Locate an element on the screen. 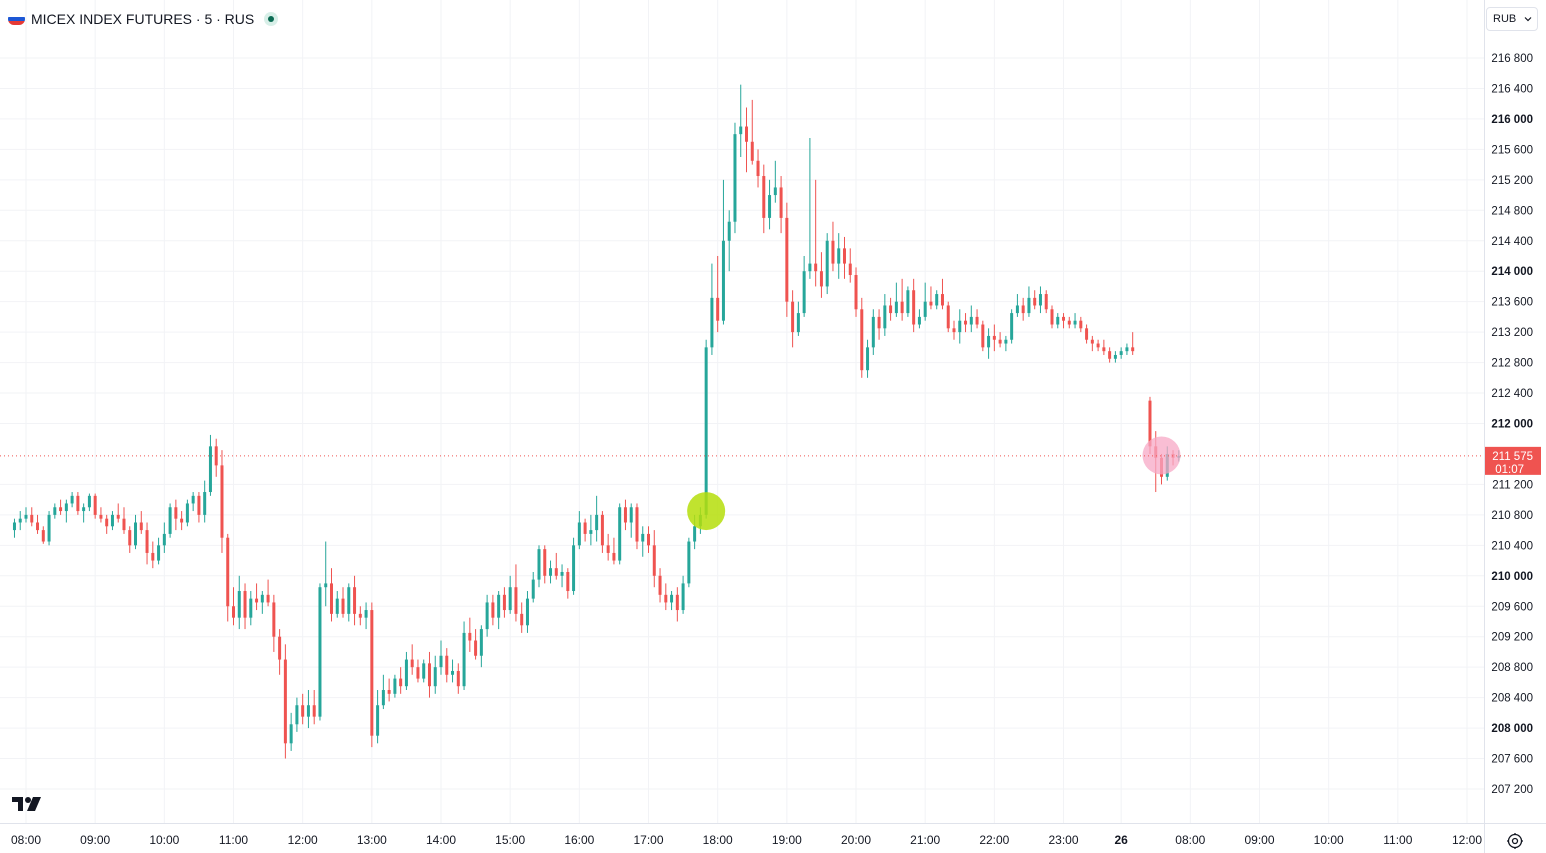 Image resolution: width=1546 pixels, height=853 pixels. price-tick-label: 212 000 is located at coordinates (1512, 425).